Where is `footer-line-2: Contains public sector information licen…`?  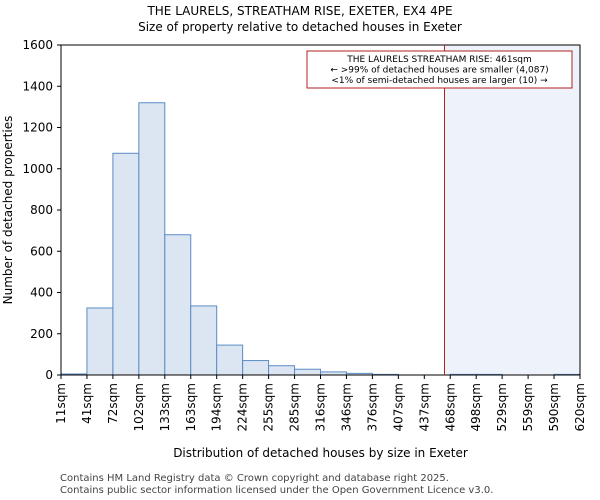
footer-line-2: Contains public sector information licen… is located at coordinates (277, 490).